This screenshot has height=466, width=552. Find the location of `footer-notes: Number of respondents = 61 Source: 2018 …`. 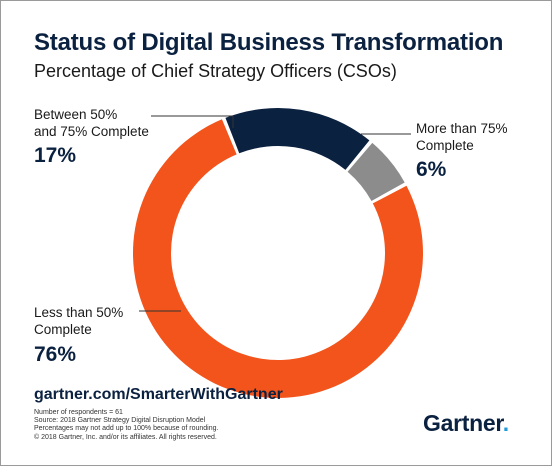

footer-notes: Number of respondents = 61 Source: 2018 … is located at coordinates (126, 425).